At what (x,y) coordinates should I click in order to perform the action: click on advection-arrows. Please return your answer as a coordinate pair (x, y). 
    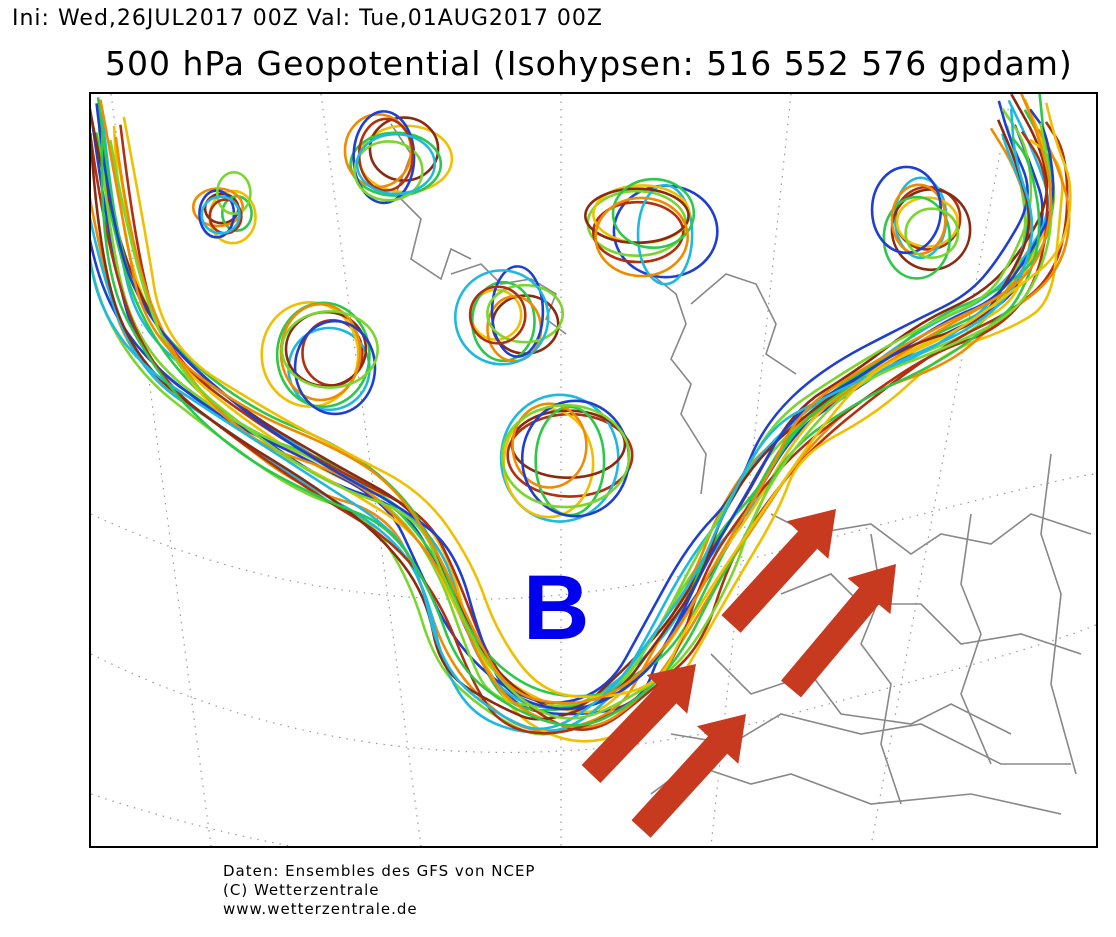
    Looking at the image, I should click on (738, 673).